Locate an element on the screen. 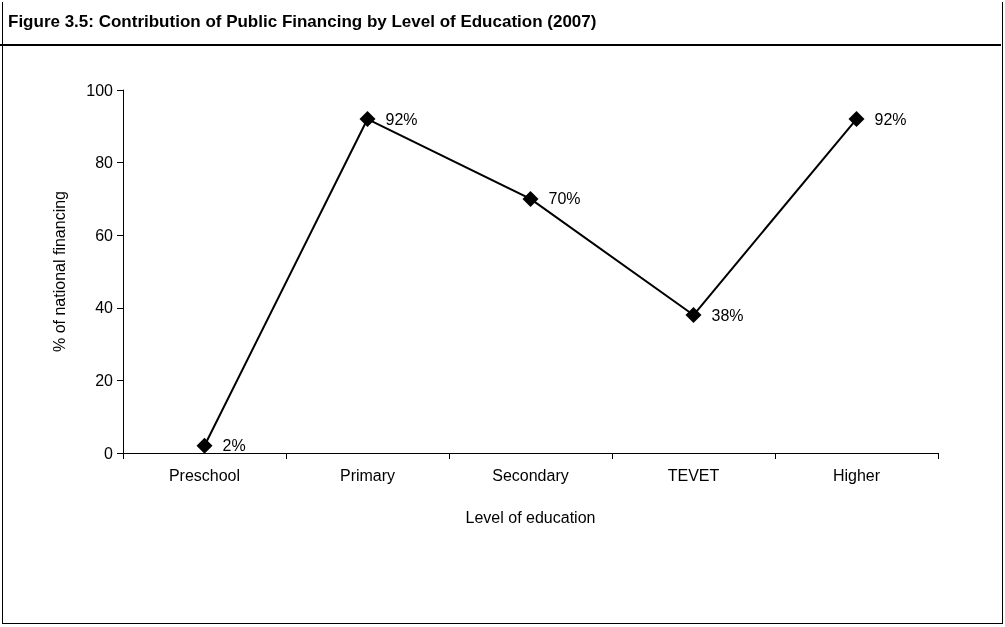 The height and width of the screenshot is (627, 1005). x-tick-label: Primary is located at coordinates (367, 475).